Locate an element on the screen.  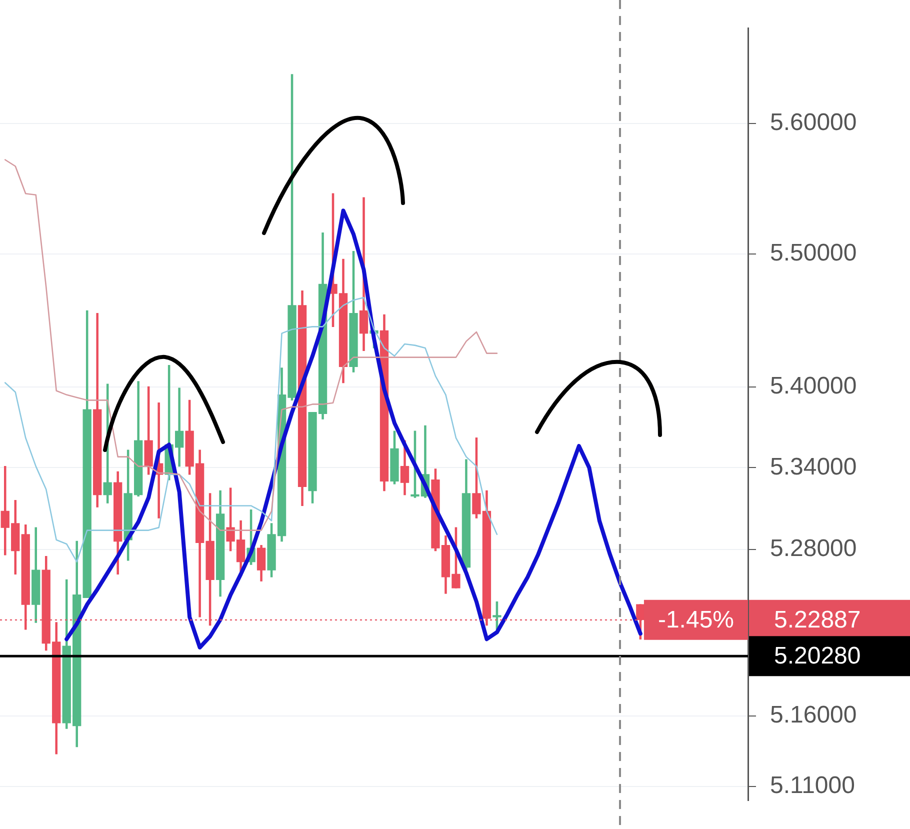
y-tick-label: 5.40000 is located at coordinates (813, 386).